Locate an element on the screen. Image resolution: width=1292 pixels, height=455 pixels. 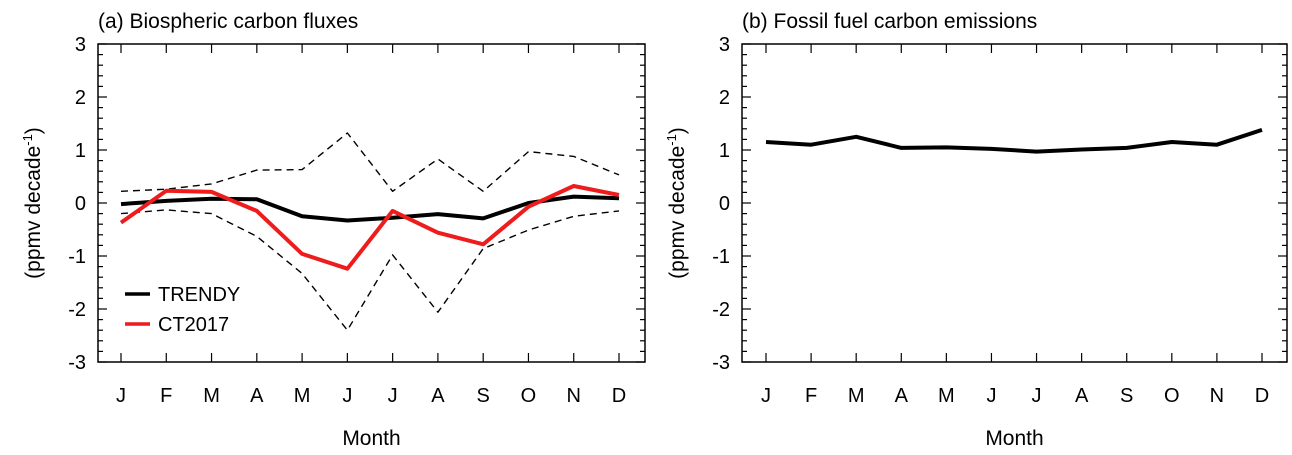
legend-label-ct2017: CT2017 is located at coordinates (193, 325).